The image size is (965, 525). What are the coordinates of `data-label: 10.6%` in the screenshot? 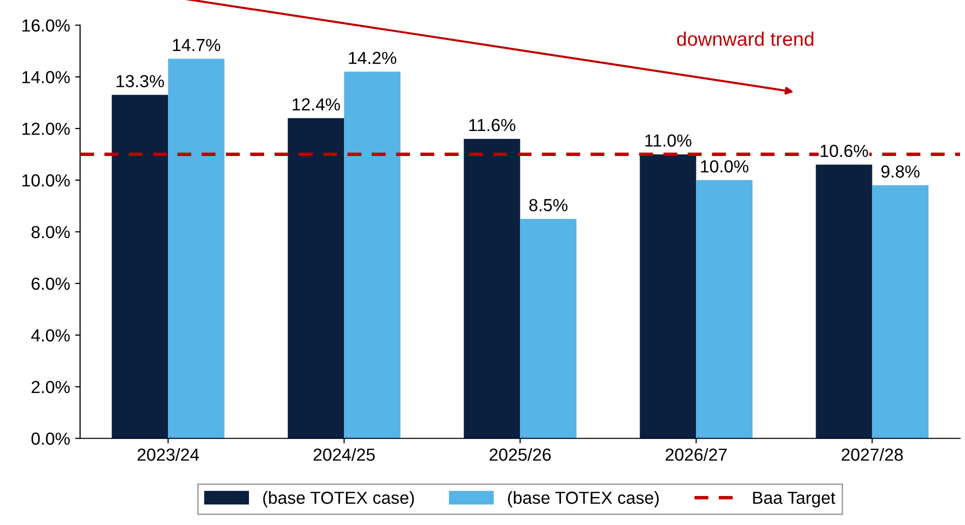 It's located at (844, 151).